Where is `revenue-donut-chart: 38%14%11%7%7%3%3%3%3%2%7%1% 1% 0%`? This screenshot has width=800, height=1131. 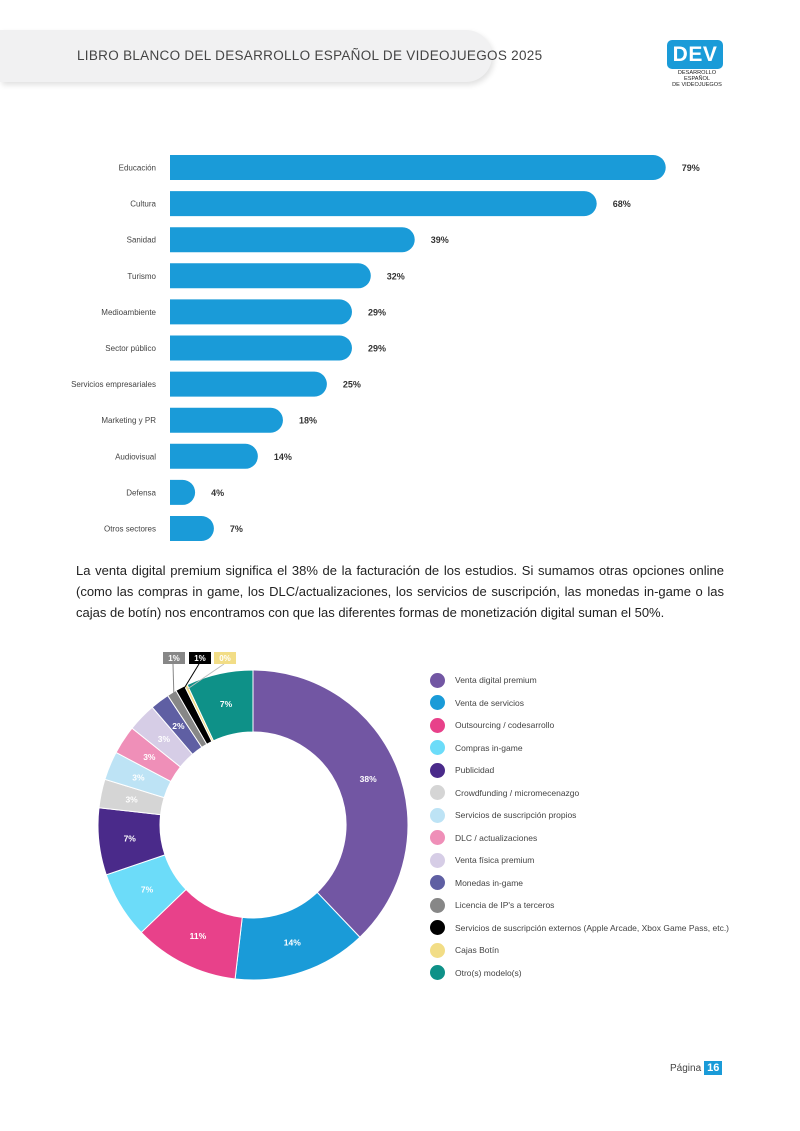 revenue-donut-chart: 38%14%11%7%7%3%3%3%3%2%7%1% 1% 0% is located at coordinates (253, 816).